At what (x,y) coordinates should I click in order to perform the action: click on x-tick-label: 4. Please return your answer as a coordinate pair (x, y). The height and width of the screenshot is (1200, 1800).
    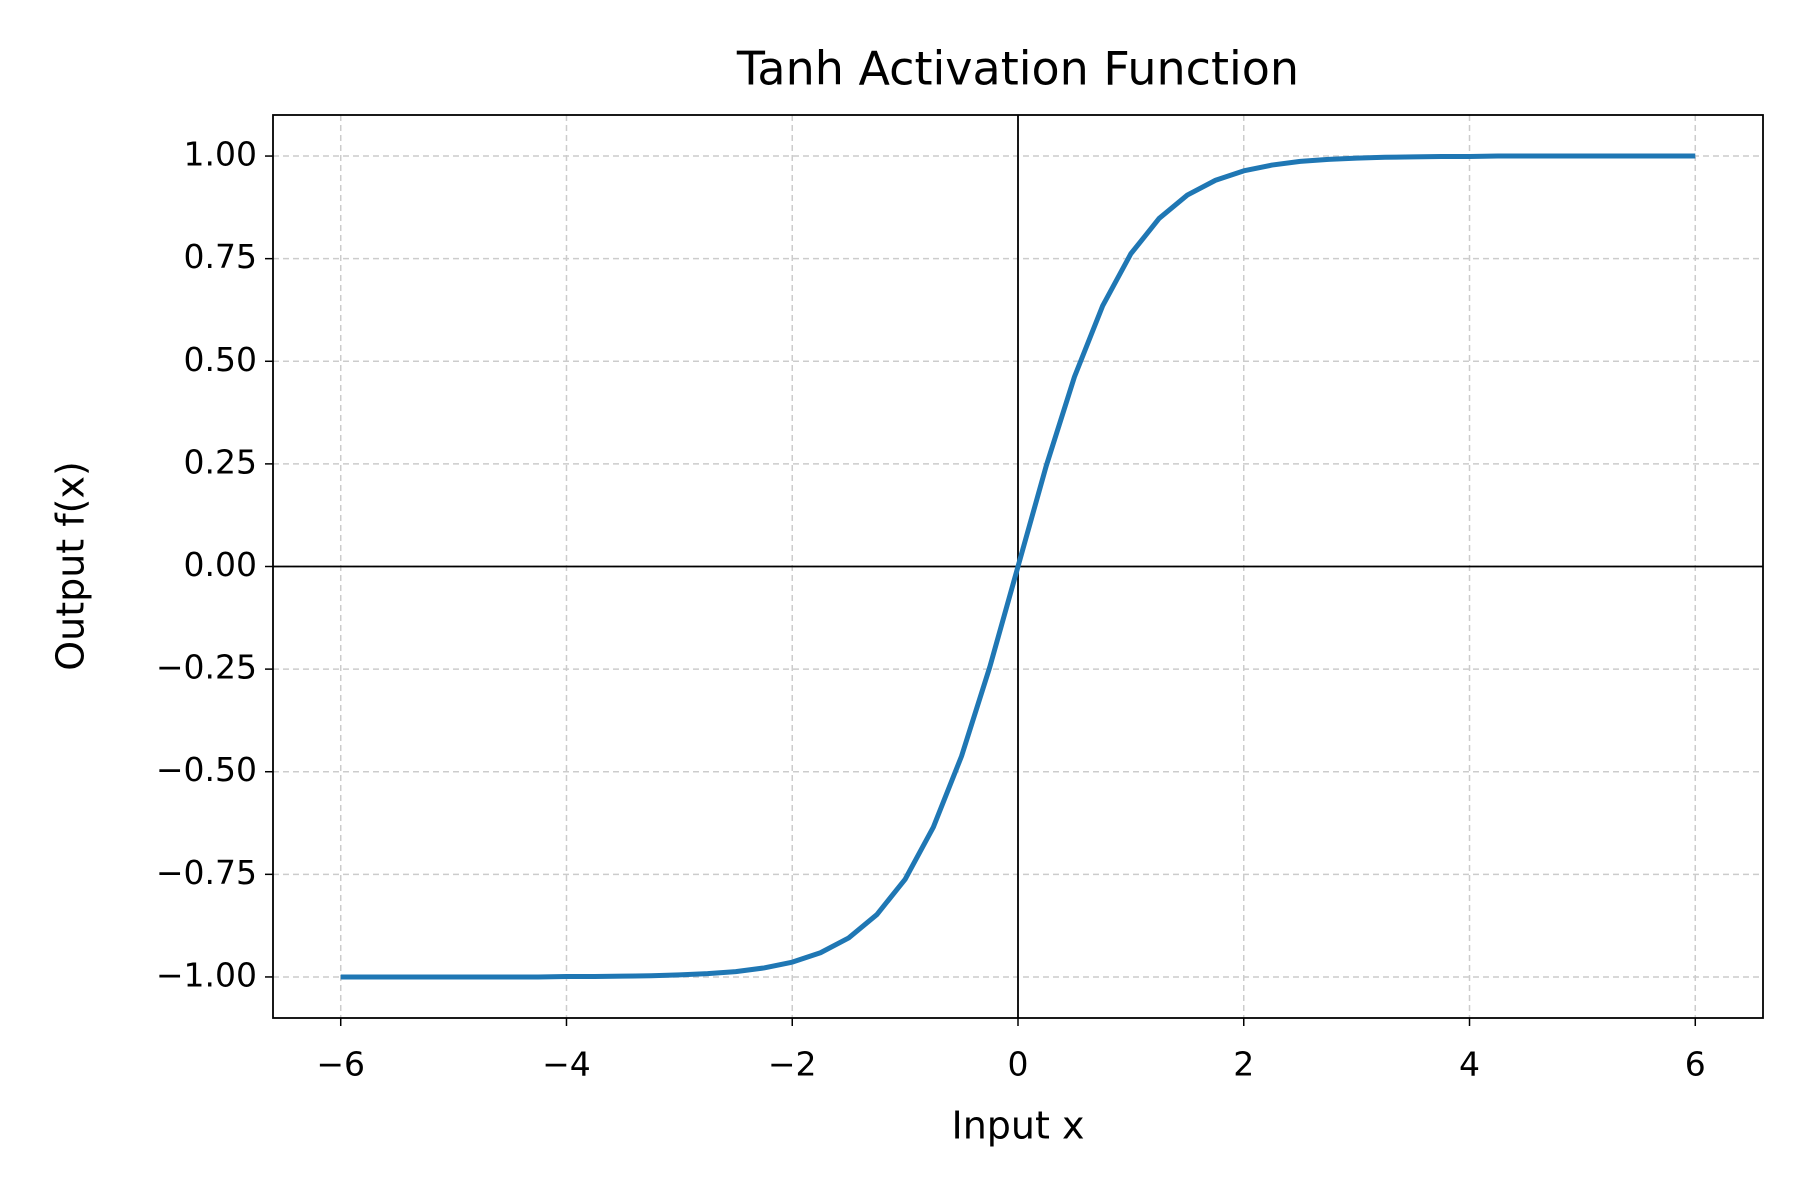
    Looking at the image, I should click on (1469, 1064).